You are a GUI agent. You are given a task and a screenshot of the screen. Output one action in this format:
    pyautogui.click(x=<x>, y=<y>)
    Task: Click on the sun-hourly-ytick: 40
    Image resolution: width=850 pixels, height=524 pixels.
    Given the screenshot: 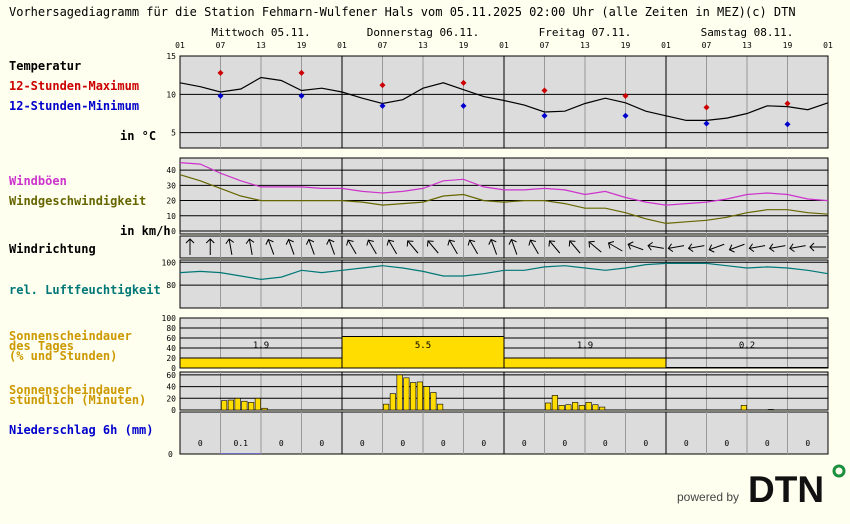 What is the action you would take?
    pyautogui.click(x=171, y=387)
    